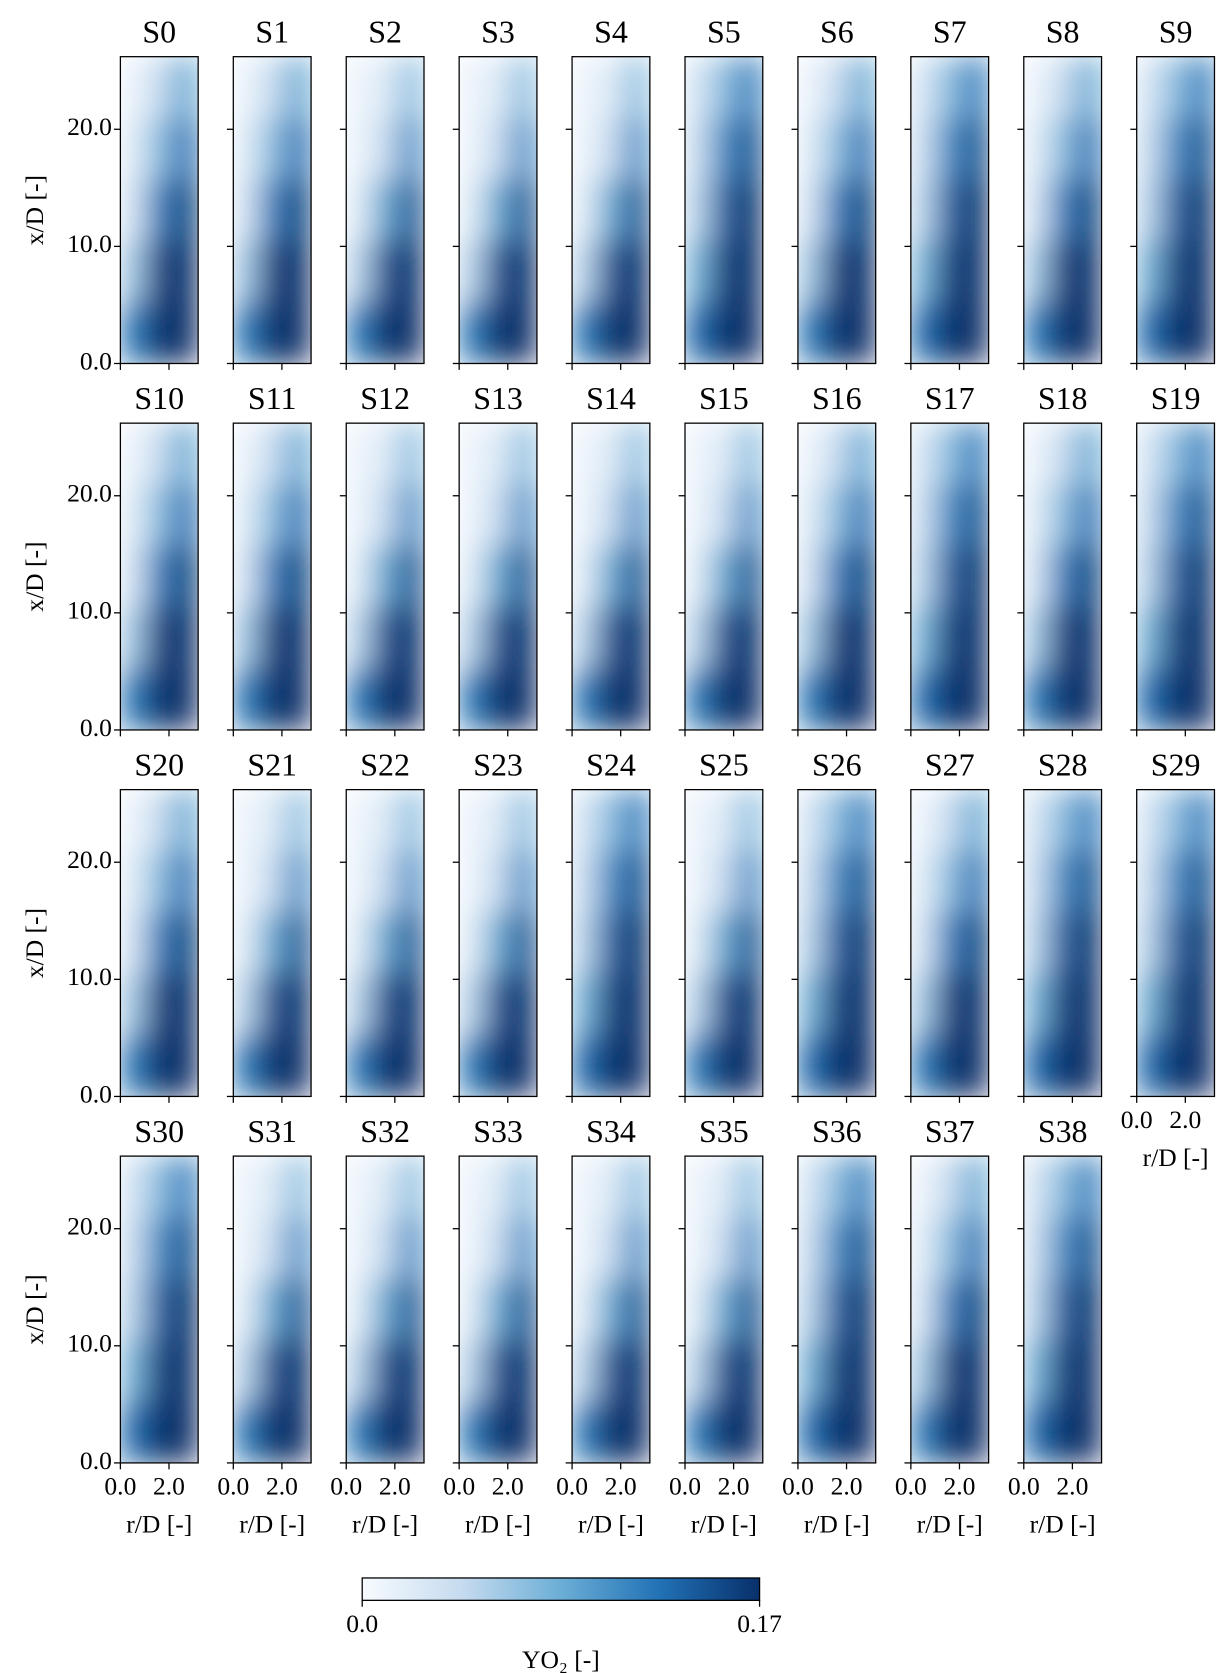 The height and width of the screenshot is (1673, 1223). I want to click on y-tick-label: 20.0, so click(89, 1226).